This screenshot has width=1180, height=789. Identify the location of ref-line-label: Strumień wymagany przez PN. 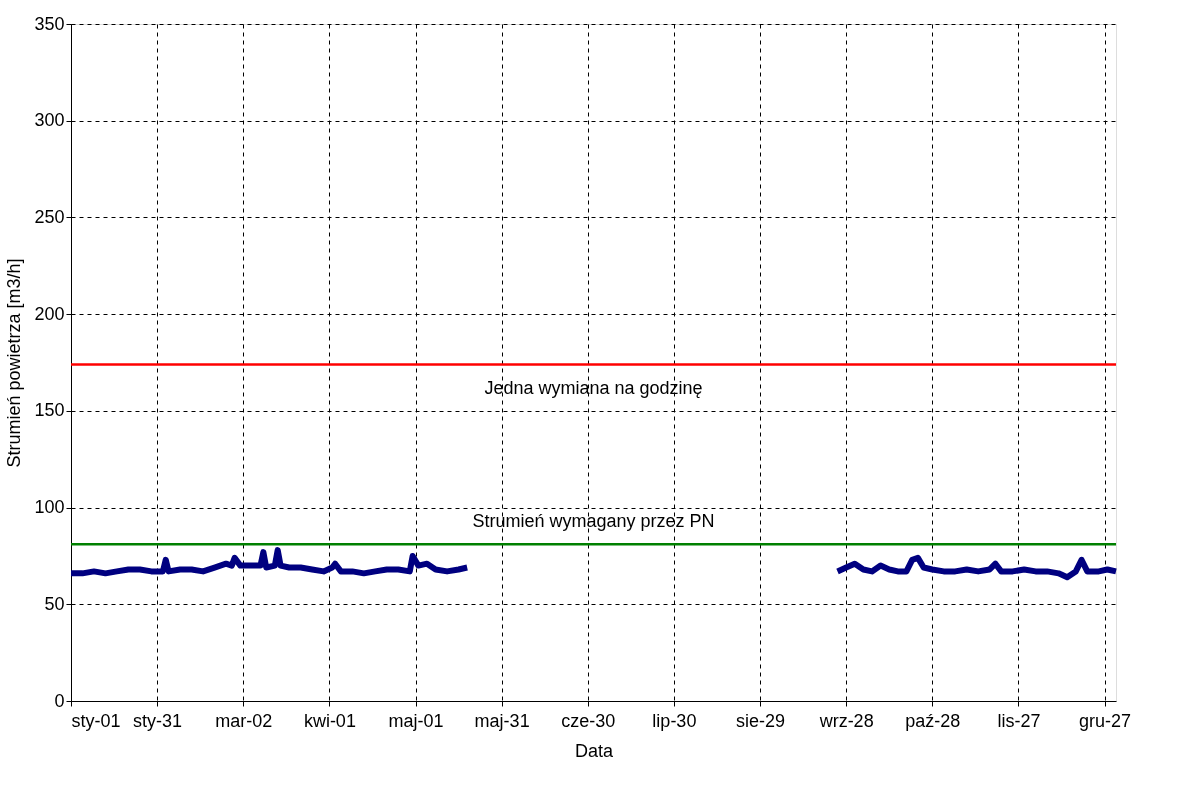
(593, 521).